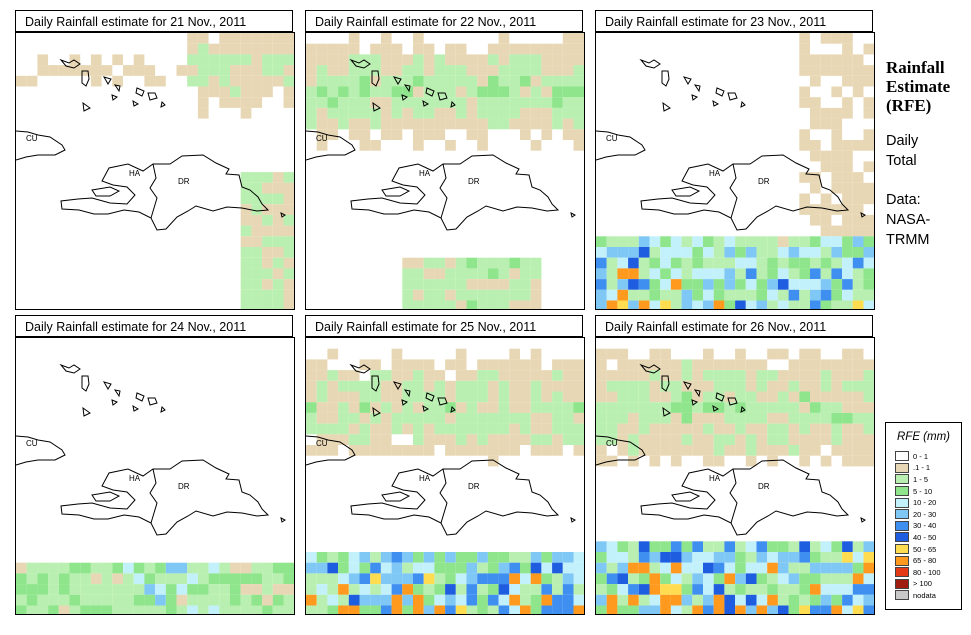  I want to click on haiti-dr-border, so click(443, 191).